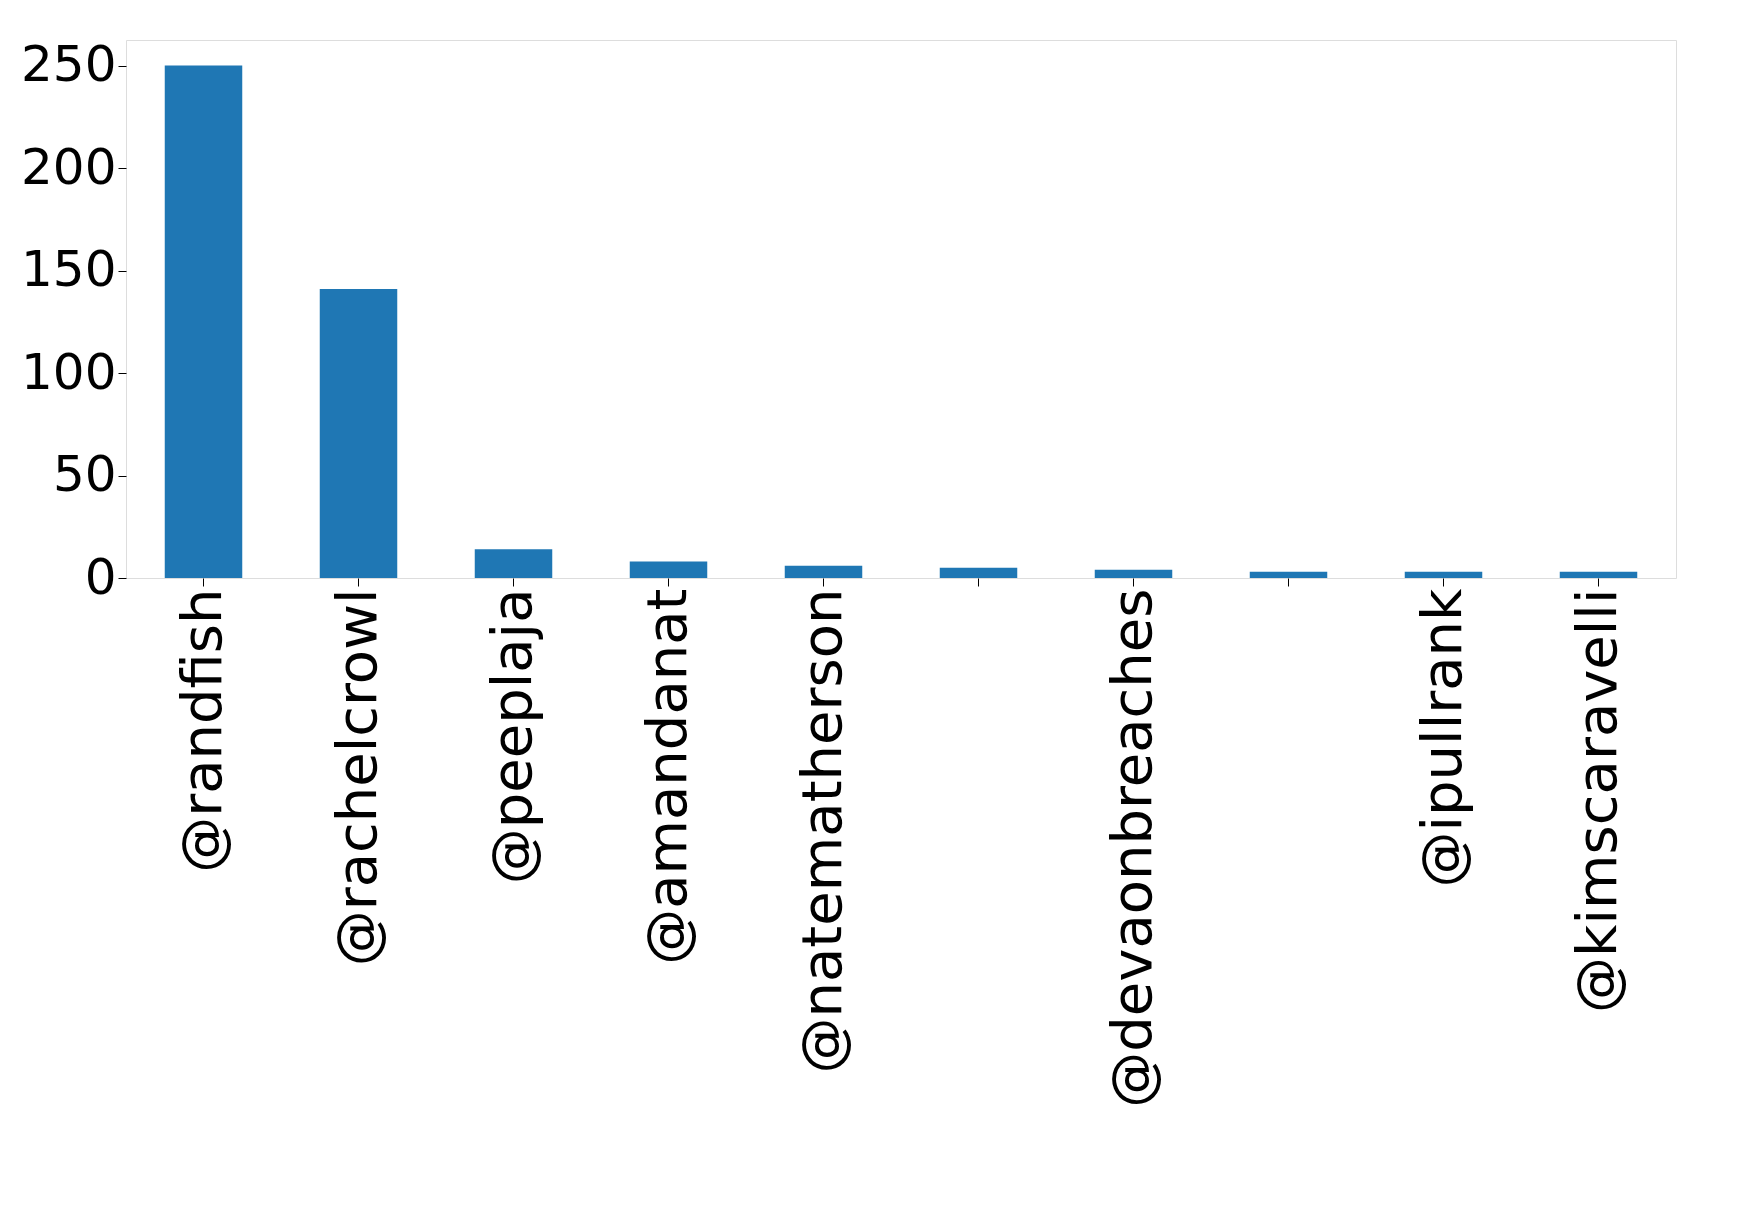  I want to click on y-tick-label: 250, so click(69, 64).